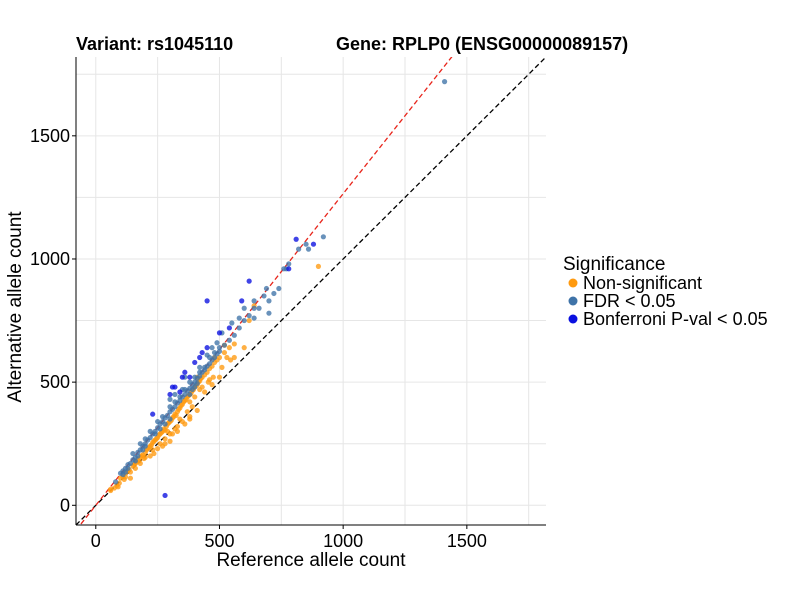  Describe the element at coordinates (573, 319) in the screenshot. I see `legend-key-bonferroni` at that location.